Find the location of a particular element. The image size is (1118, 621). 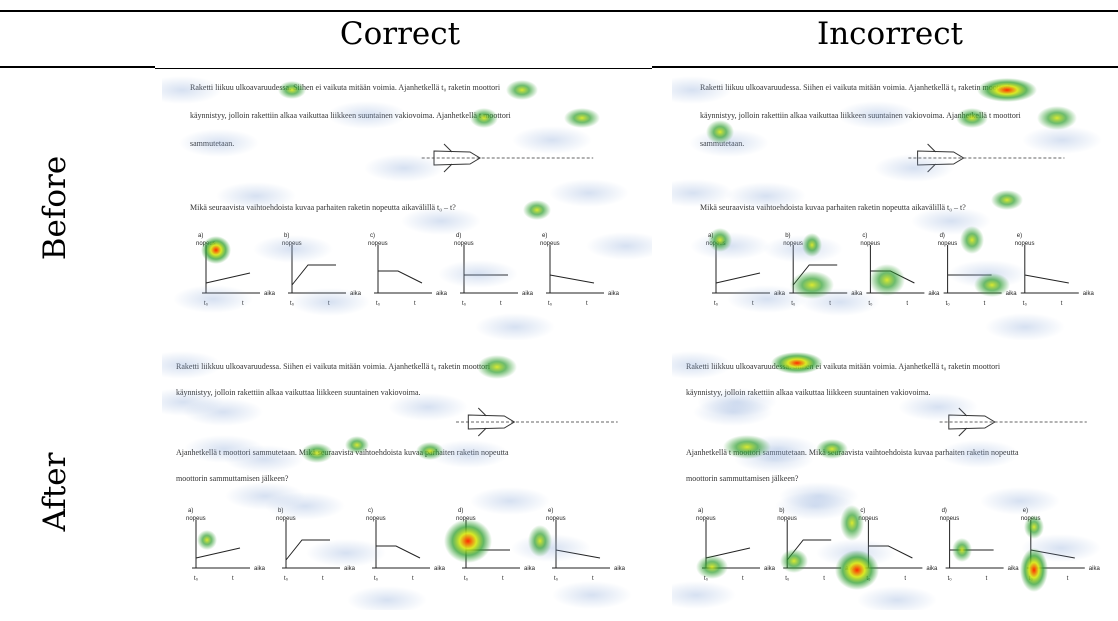

option-letter: c) is located at coordinates (862, 511).